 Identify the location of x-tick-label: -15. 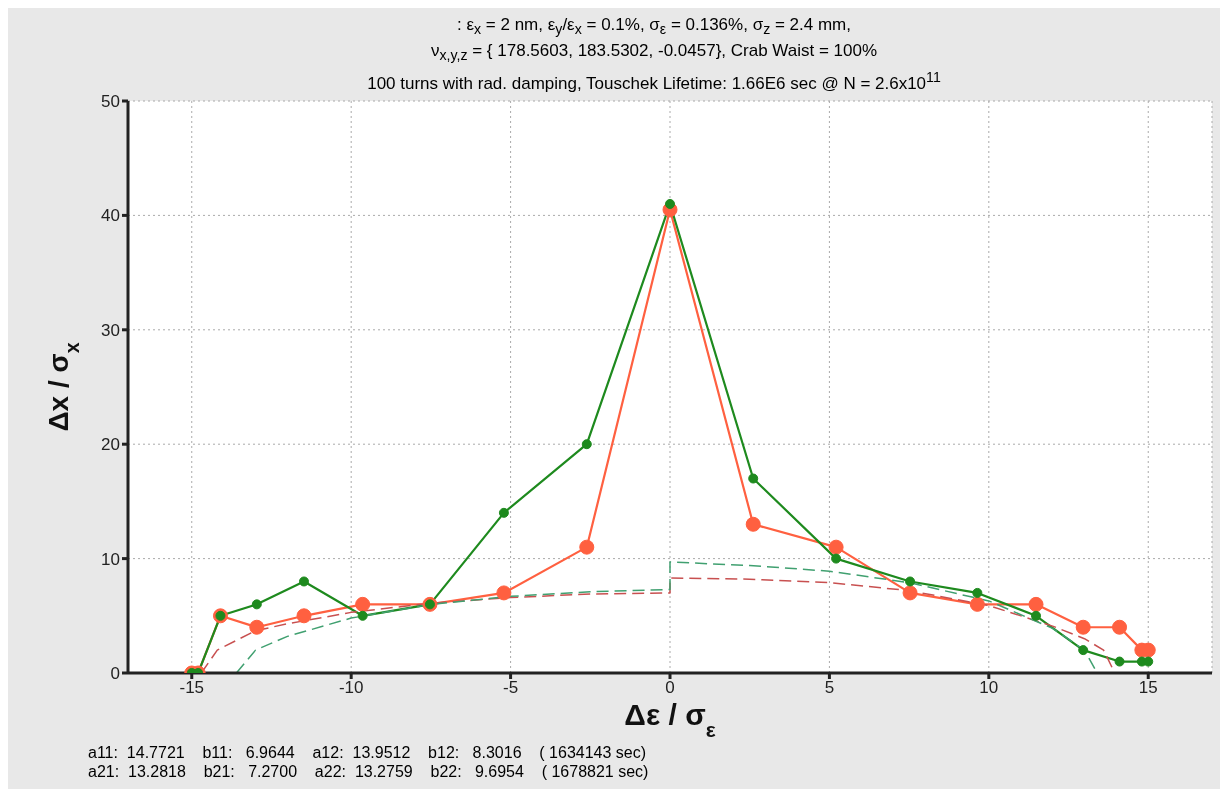
(192, 688).